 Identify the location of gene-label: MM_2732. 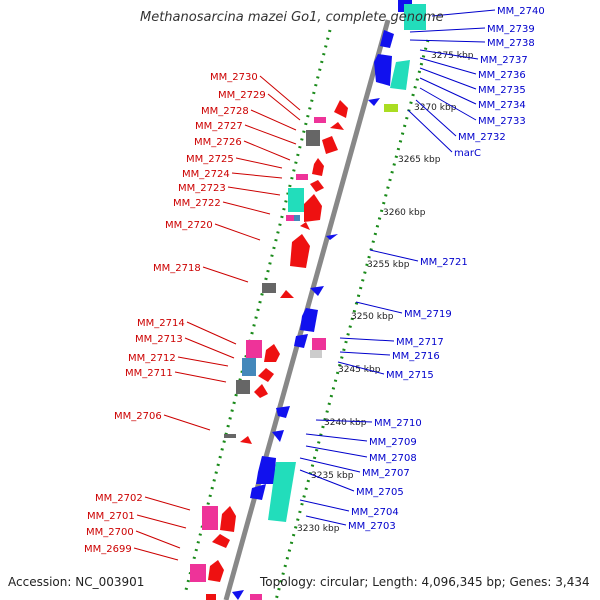
(482, 137).